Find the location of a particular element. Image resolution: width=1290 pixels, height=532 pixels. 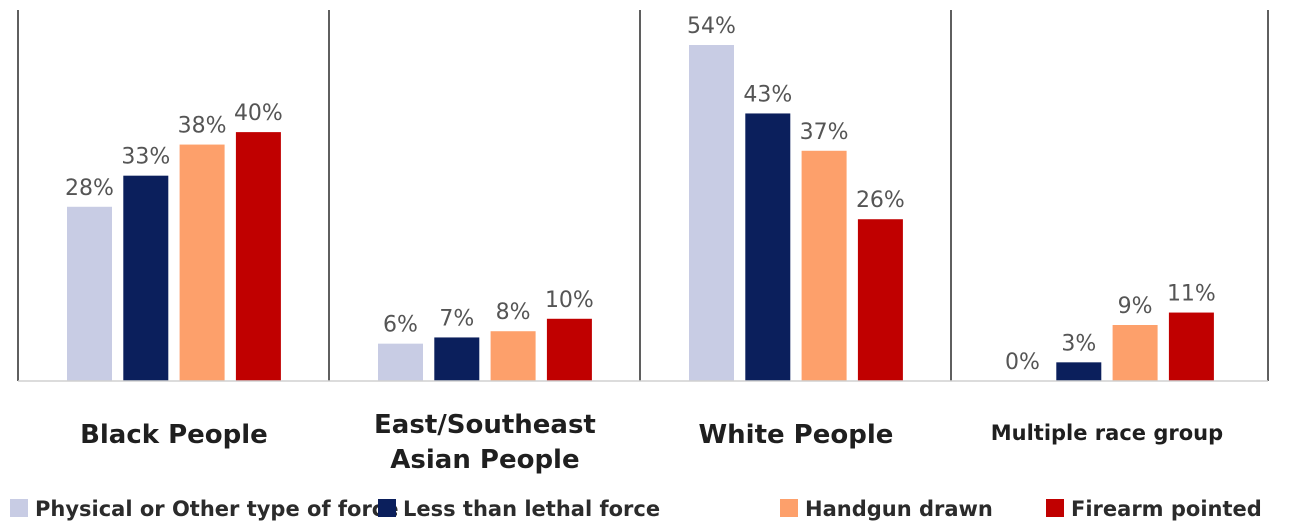

value-label-2-2: 37% is located at coordinates (824, 132).